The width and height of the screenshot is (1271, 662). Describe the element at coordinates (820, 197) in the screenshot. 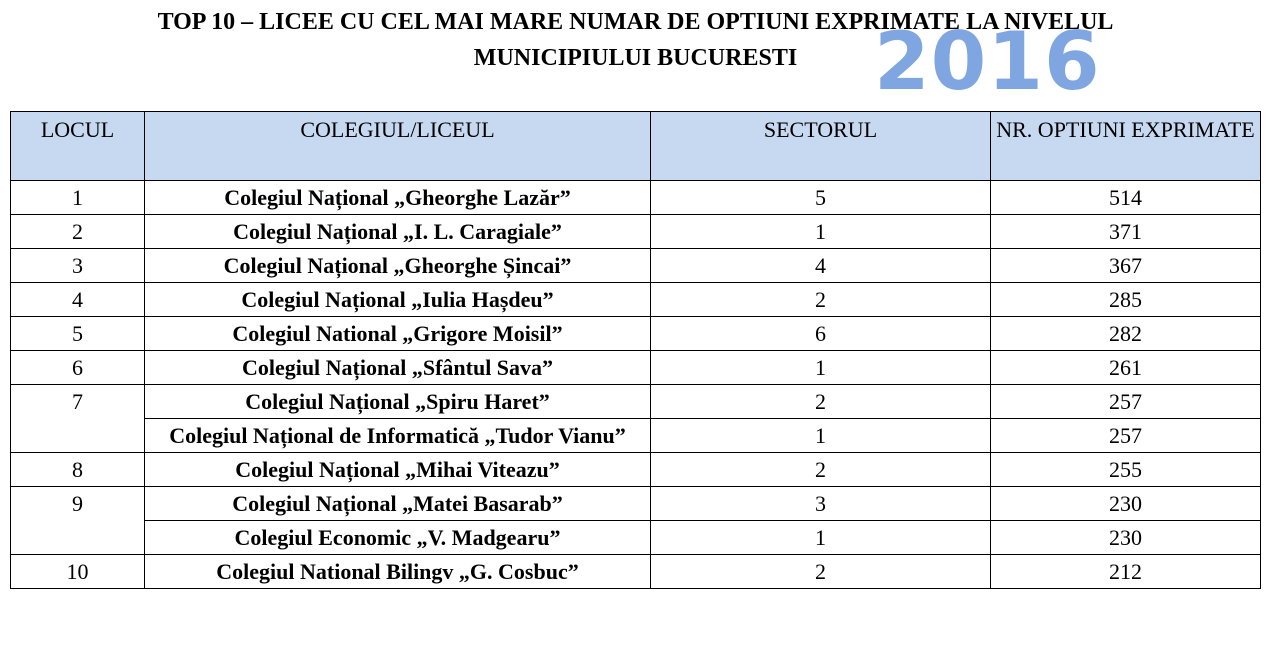

I see `sector-cell: 5` at that location.